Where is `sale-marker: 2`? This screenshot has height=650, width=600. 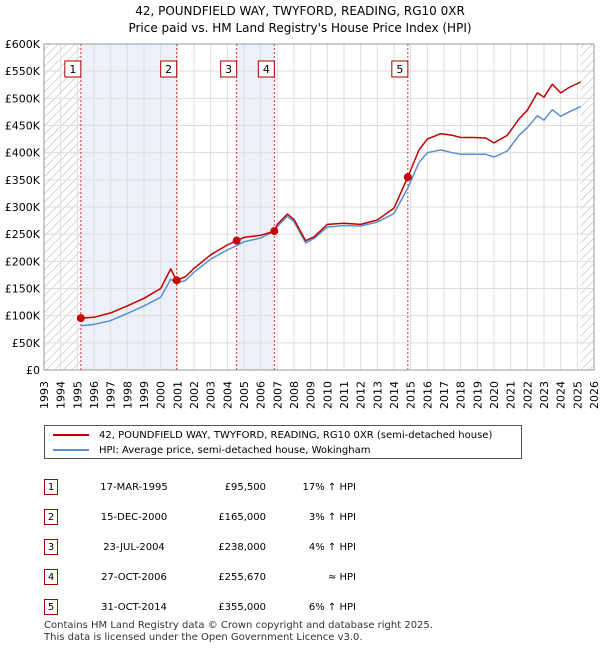 sale-marker: 2 is located at coordinates (51, 517).